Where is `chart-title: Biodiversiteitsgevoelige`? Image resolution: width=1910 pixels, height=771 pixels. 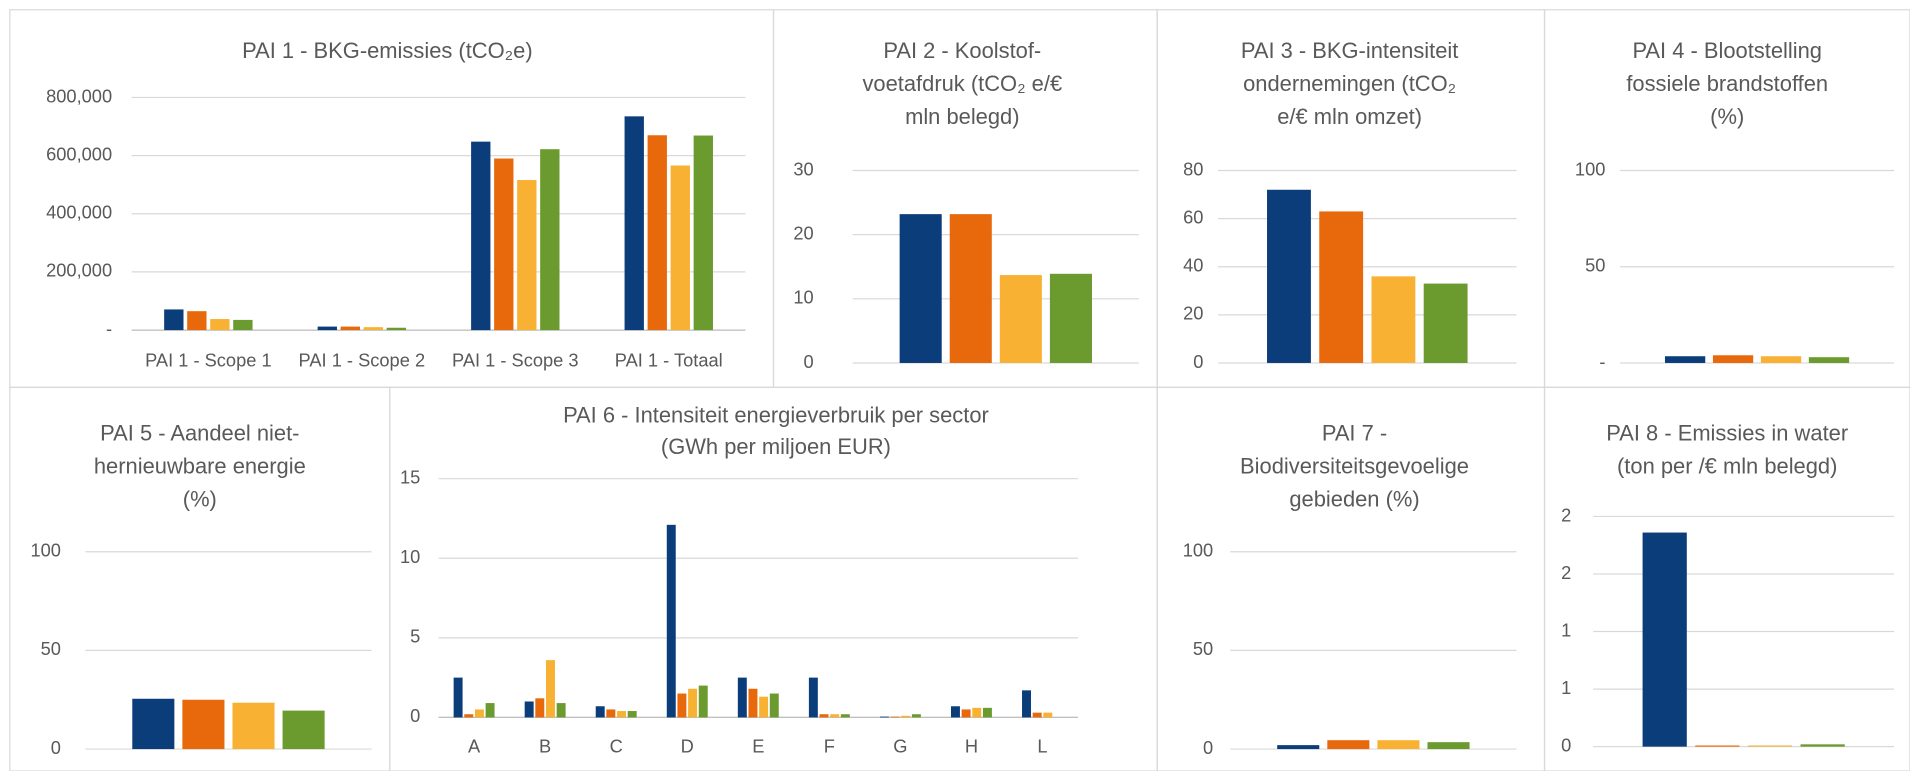 chart-title: Biodiversiteitsgevoelige is located at coordinates (1354, 466).